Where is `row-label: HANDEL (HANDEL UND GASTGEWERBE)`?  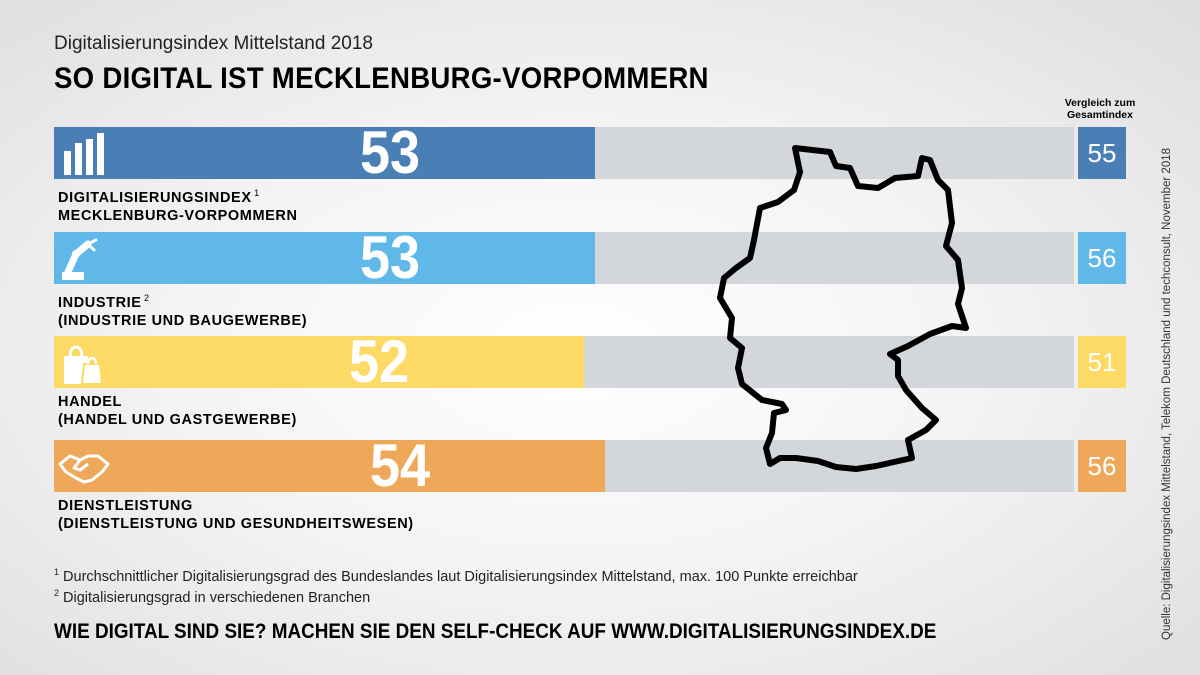
row-label: HANDEL (HANDEL UND GASTGEWERBE) is located at coordinates (177, 411).